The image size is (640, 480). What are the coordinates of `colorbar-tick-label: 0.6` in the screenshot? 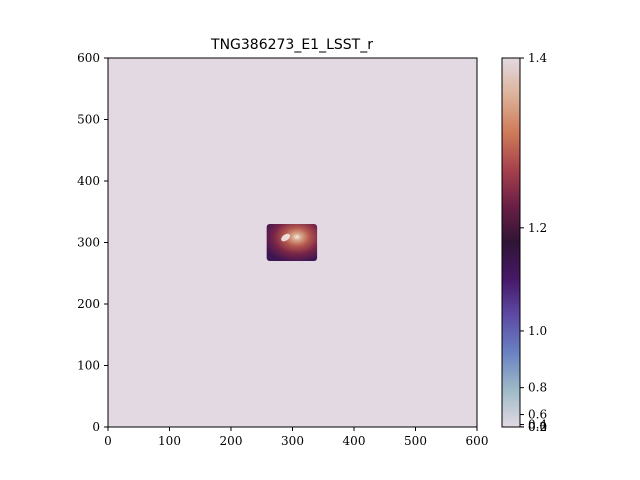 It's located at (537, 415).